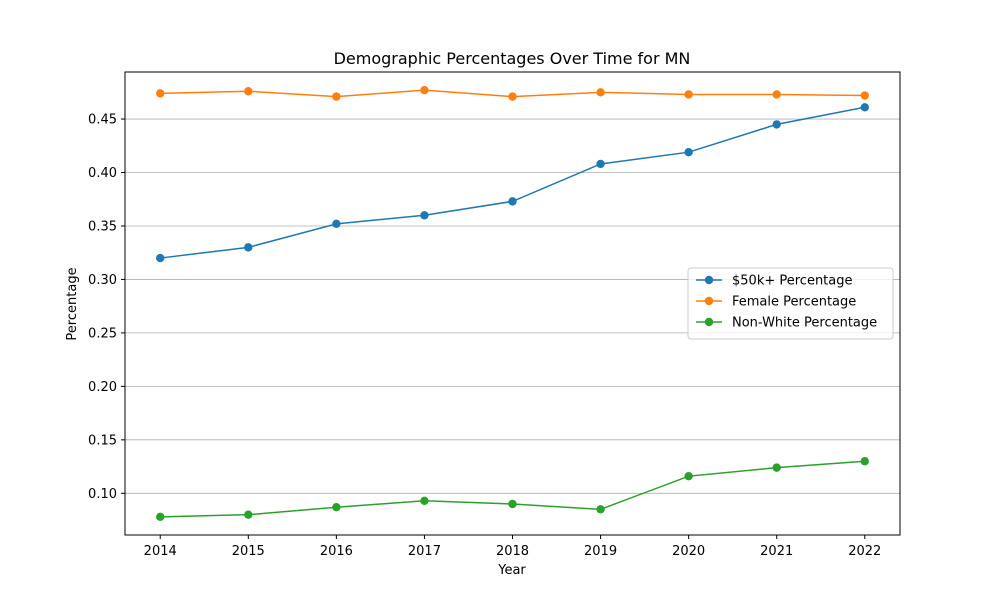 This screenshot has height=600, width=1000. I want to click on legend-label: $50k+ Percentage, so click(792, 281).